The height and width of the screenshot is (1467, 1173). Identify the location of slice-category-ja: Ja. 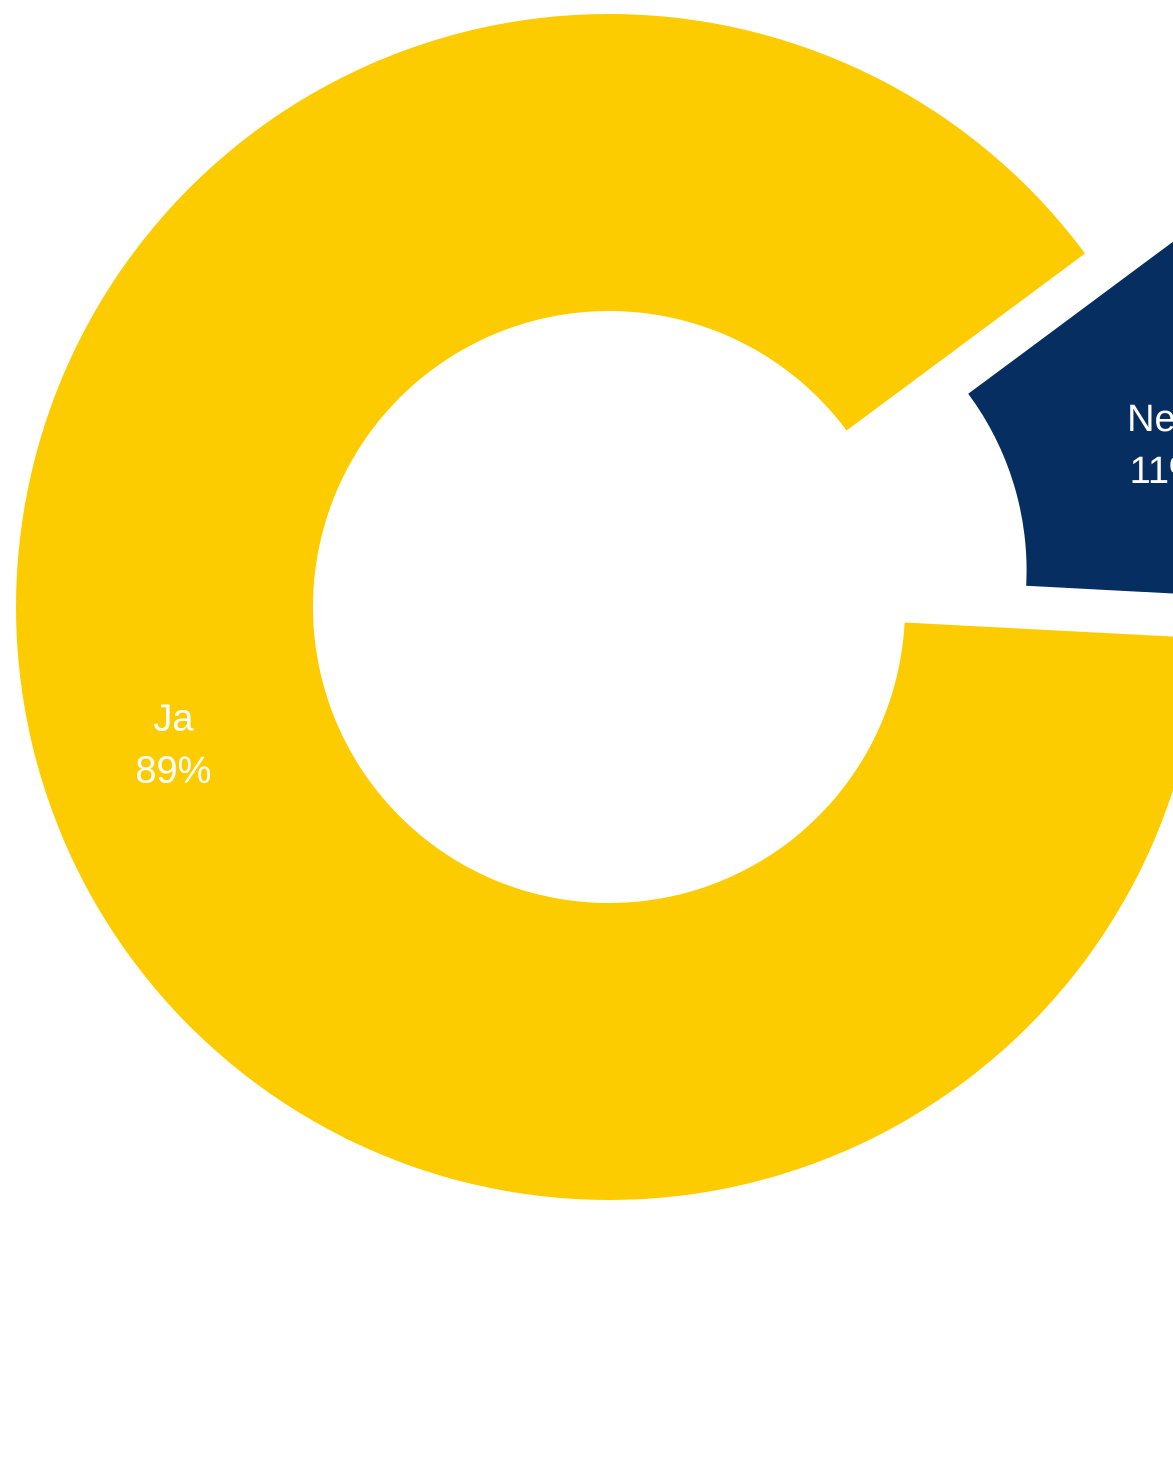
(173, 719).